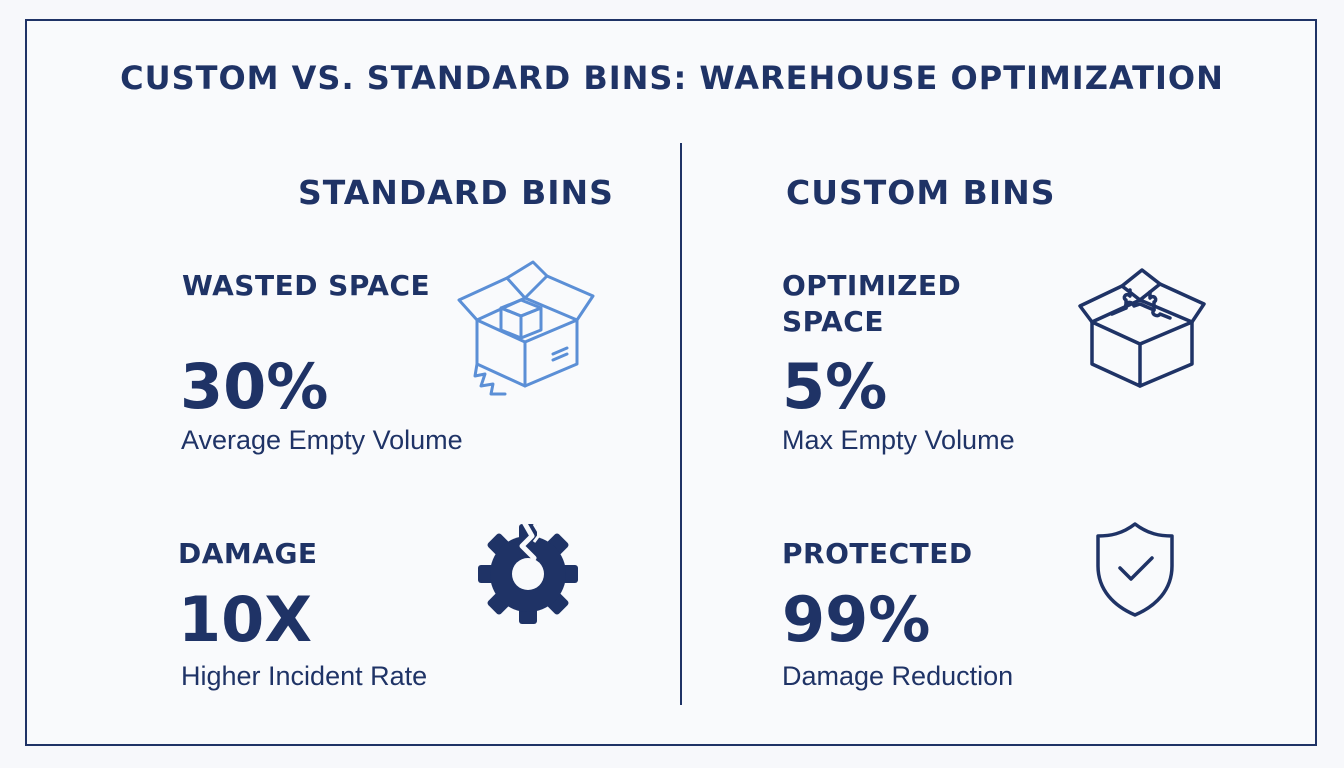 Image resolution: width=1344 pixels, height=768 pixels. Describe the element at coordinates (877, 553) in the screenshot. I see `protected-label: PROTECTED` at that location.